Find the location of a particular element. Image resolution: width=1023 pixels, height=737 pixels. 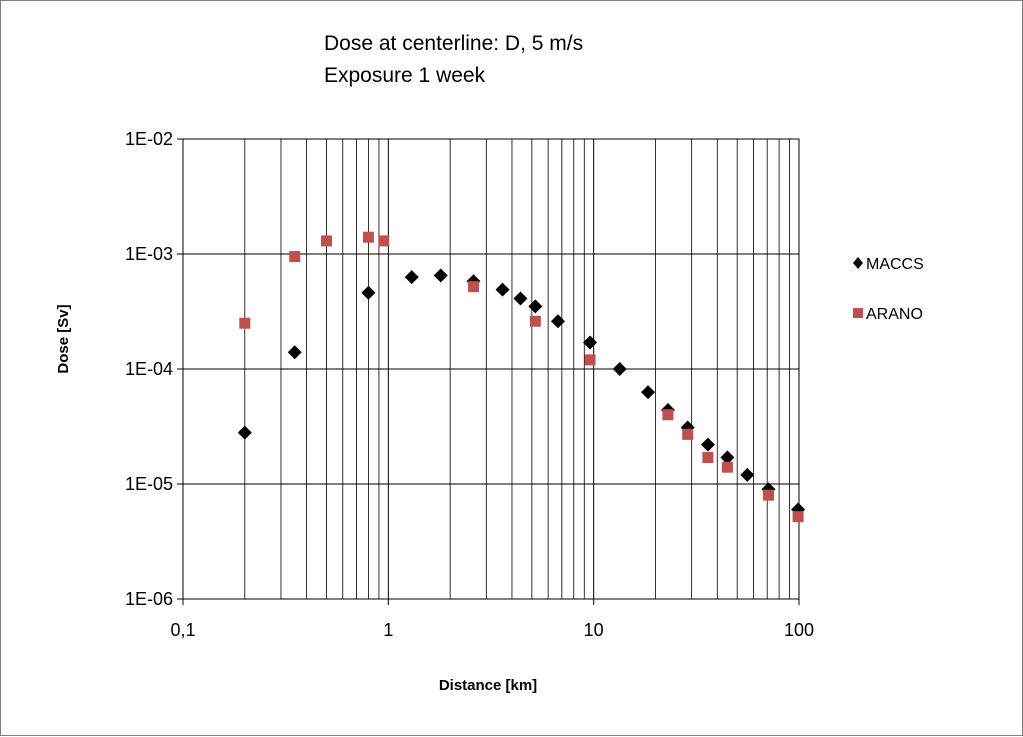

y-axis-label: Dose [Sv] is located at coordinates (63, 338).